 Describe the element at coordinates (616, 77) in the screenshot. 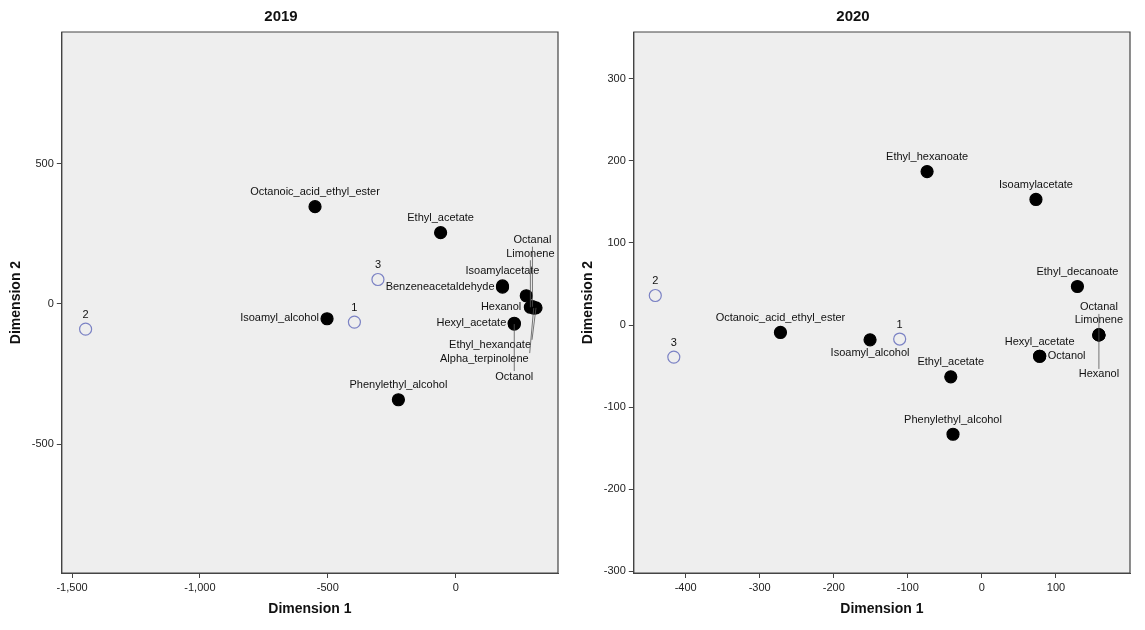

I see `y-tick-label: 300` at that location.